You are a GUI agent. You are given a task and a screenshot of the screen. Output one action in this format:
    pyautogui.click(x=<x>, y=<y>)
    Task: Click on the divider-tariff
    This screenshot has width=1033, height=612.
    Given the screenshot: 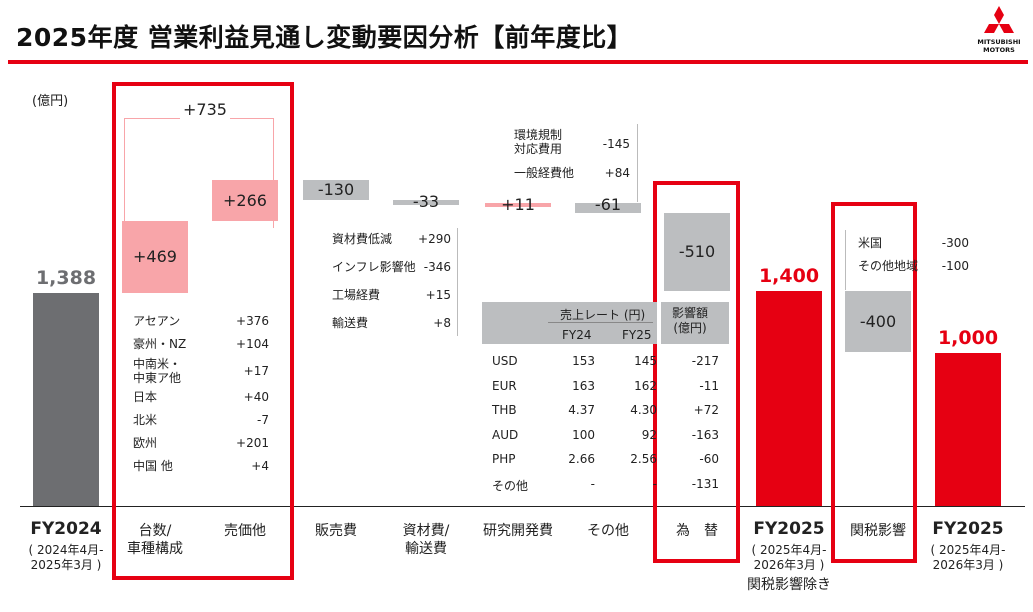 What is the action you would take?
    pyautogui.click(x=845, y=260)
    